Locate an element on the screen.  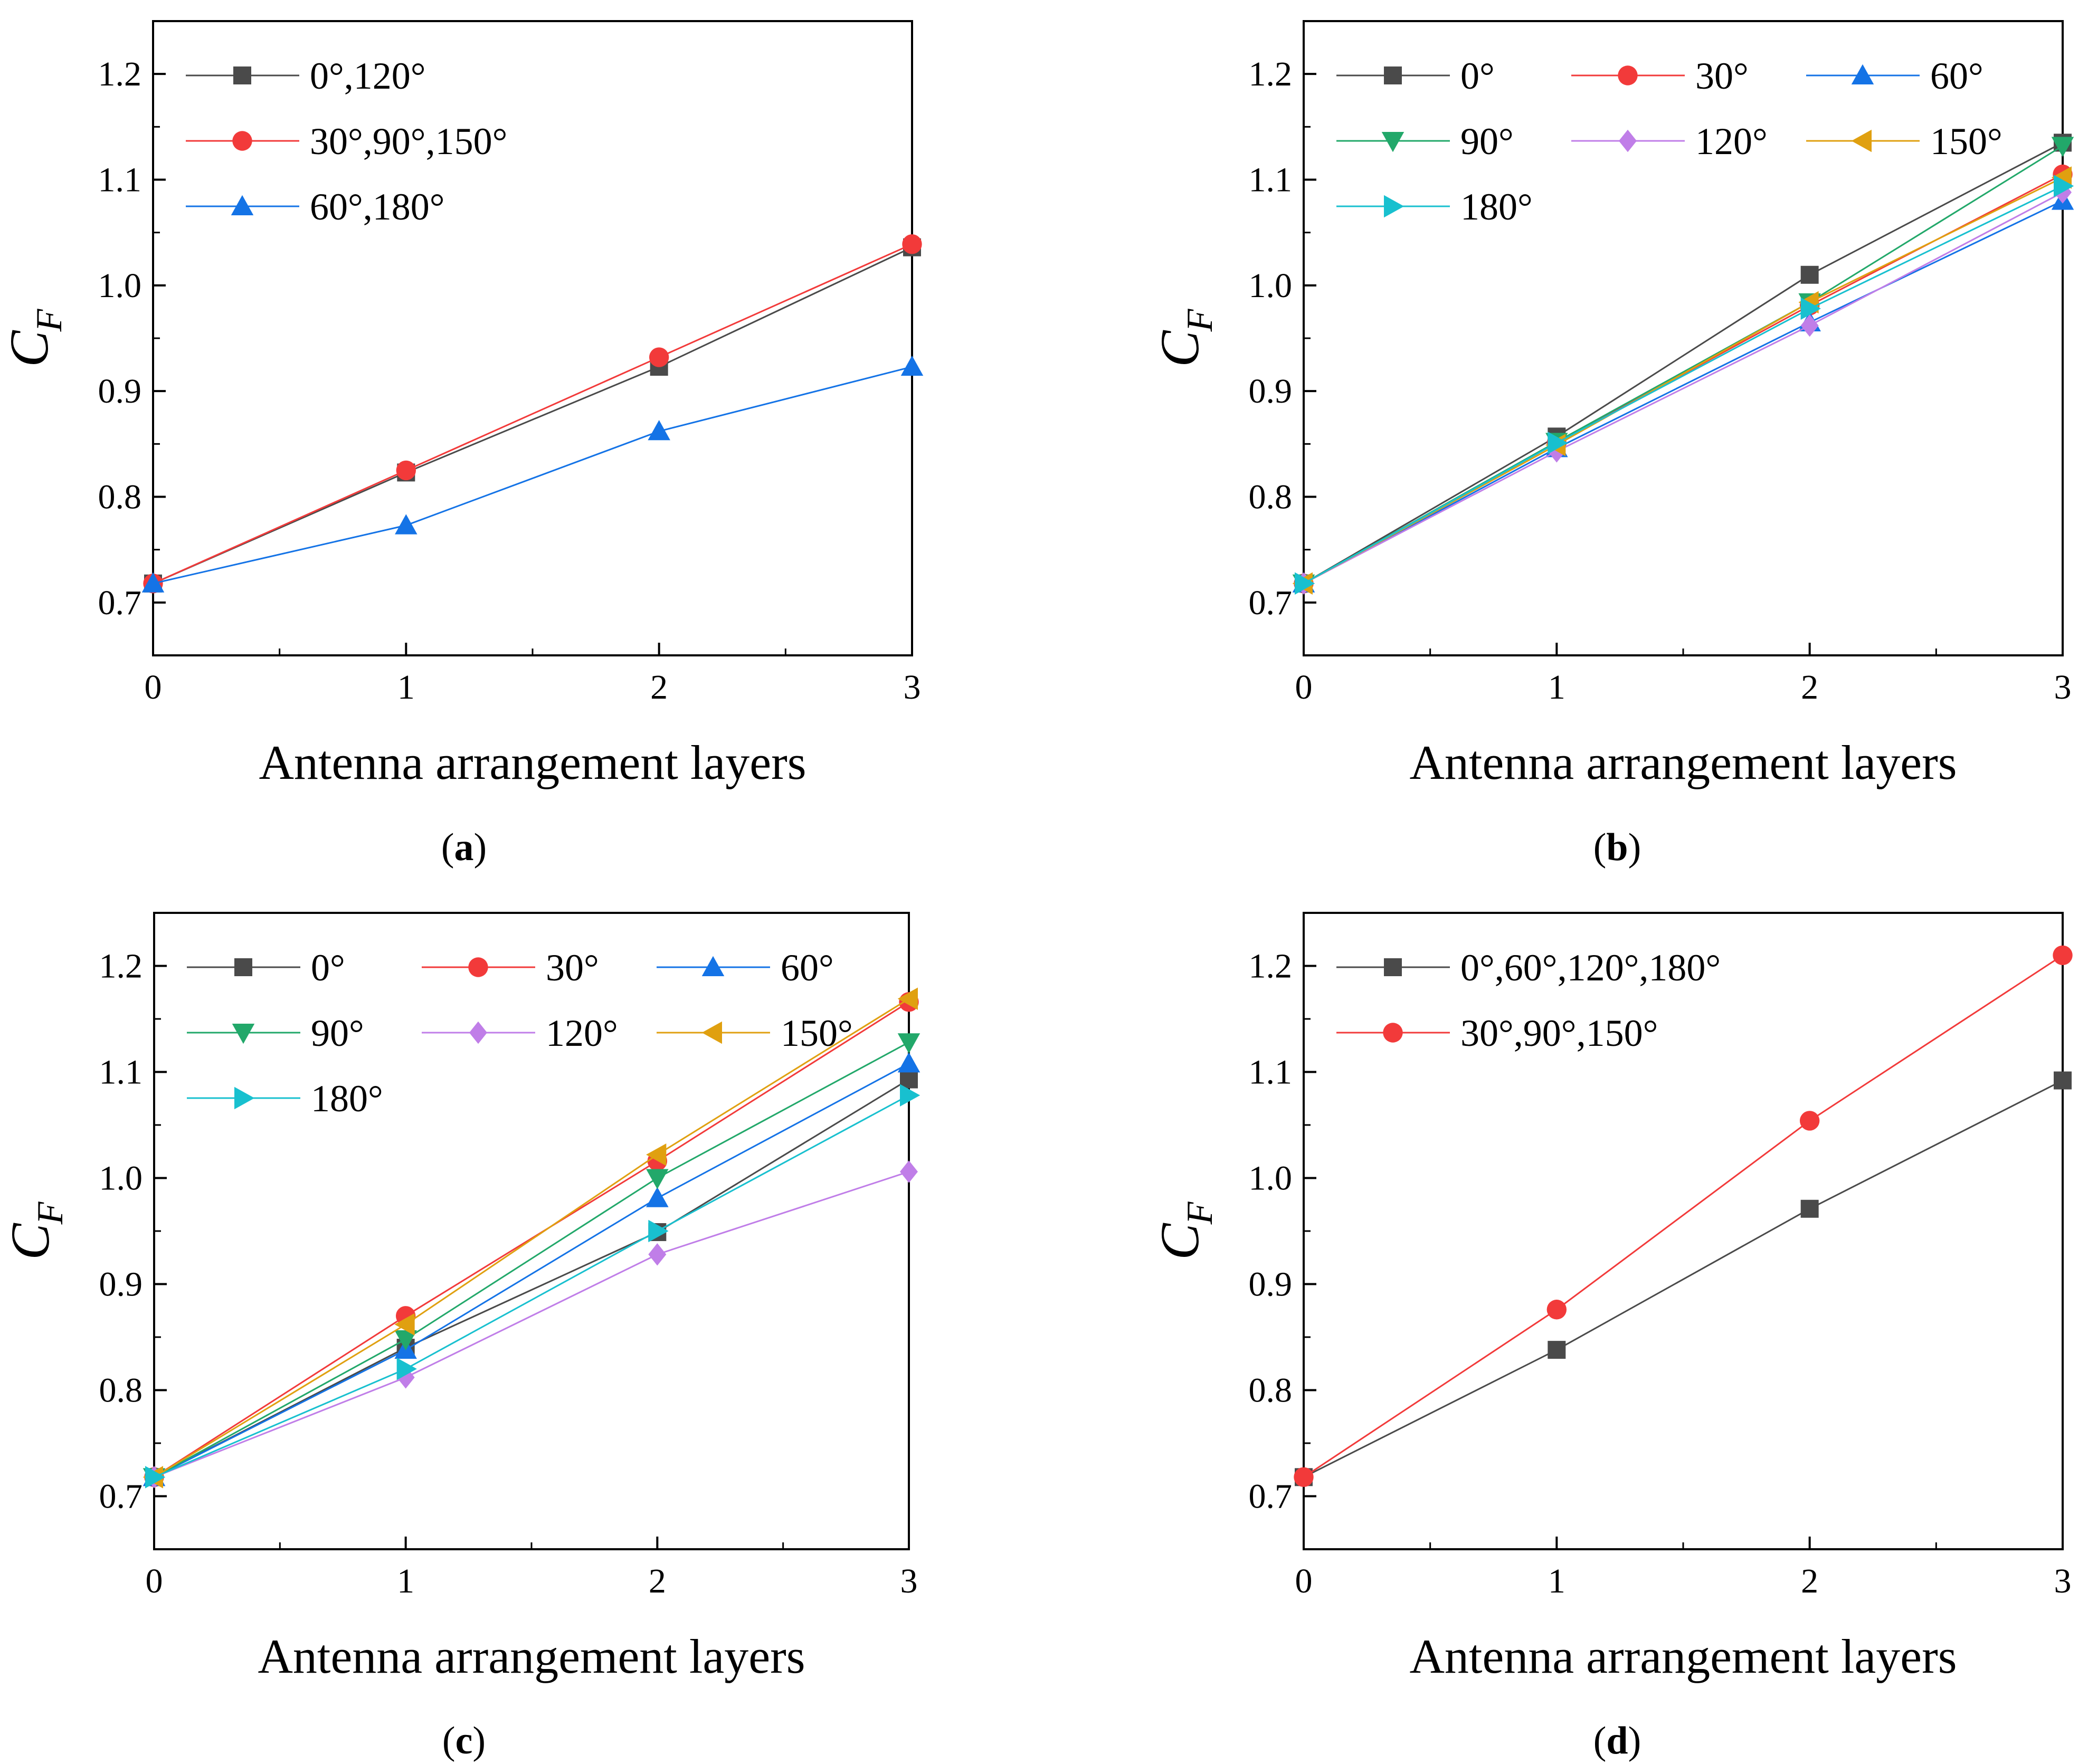
legend-label: 60° is located at coordinates (1956, 76).